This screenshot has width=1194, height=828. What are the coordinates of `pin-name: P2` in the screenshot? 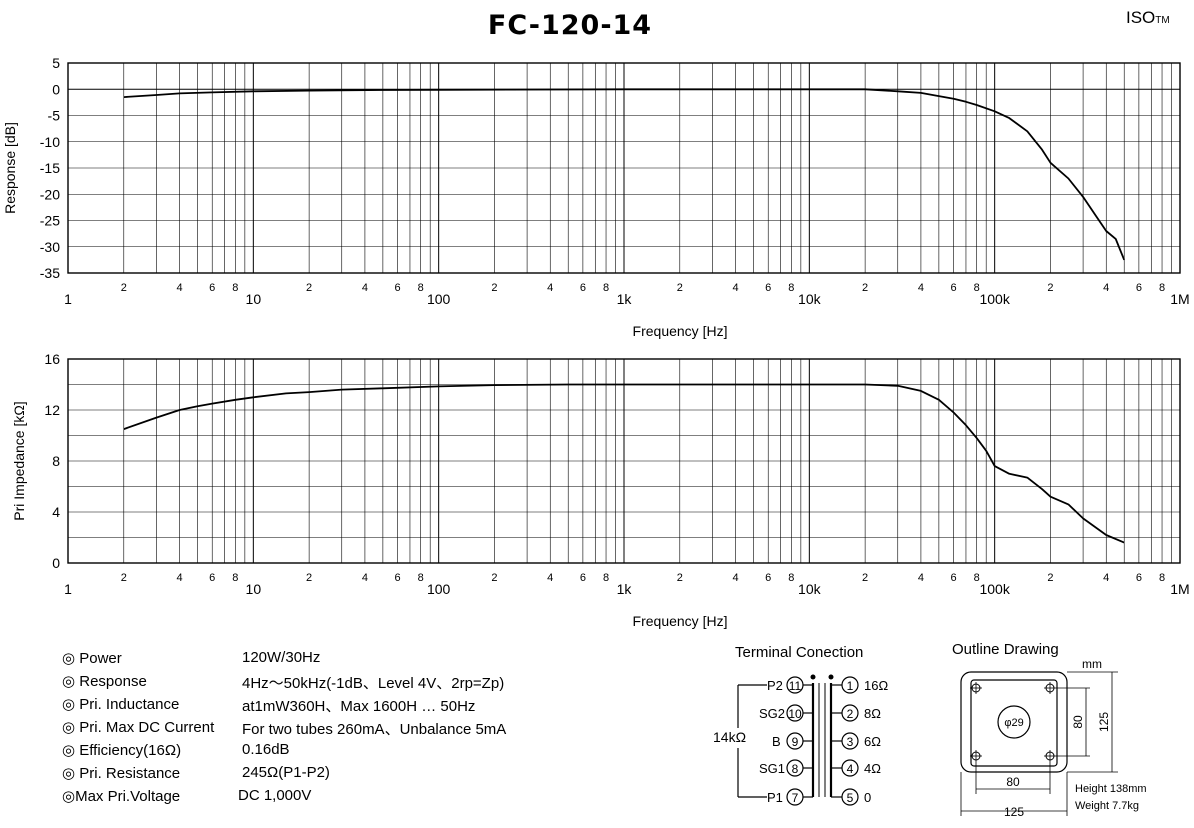 It's located at (775, 685).